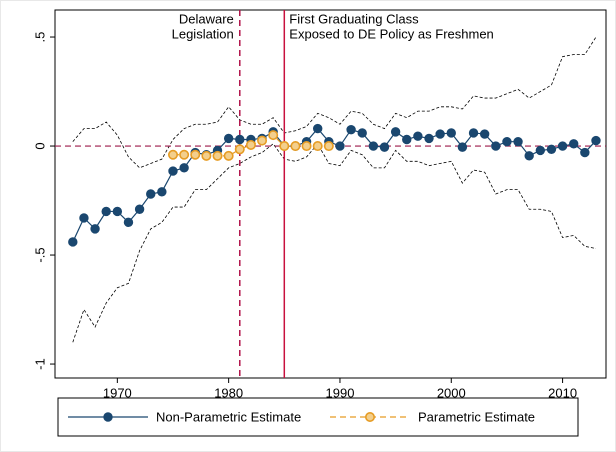 The height and width of the screenshot is (452, 616). I want to click on legend-label: Parametric Estimate, so click(476, 416).